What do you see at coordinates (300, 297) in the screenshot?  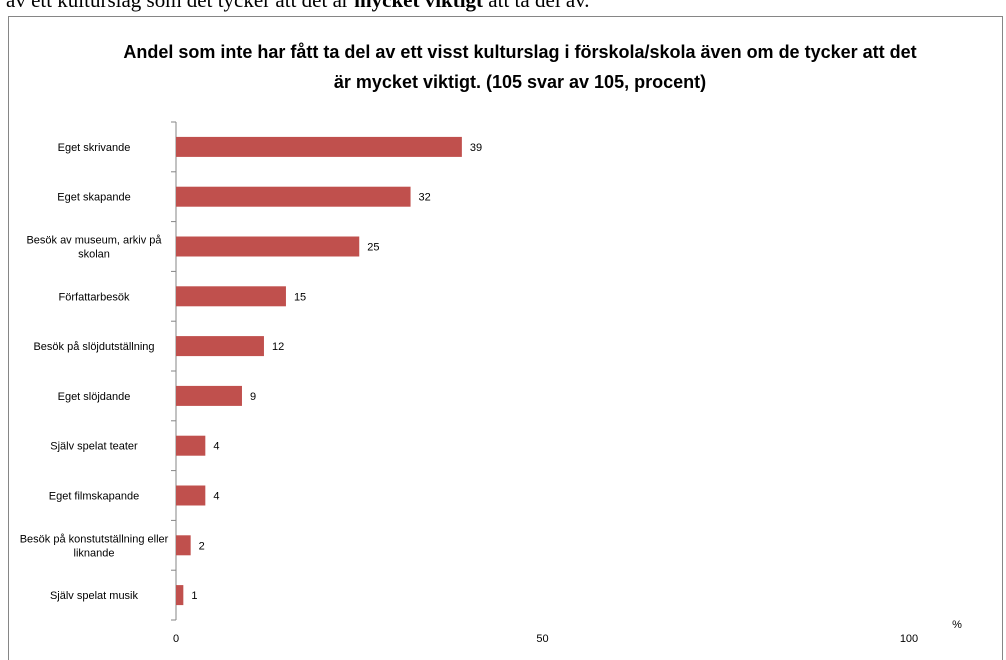 I see `data-label: 15` at bounding box center [300, 297].